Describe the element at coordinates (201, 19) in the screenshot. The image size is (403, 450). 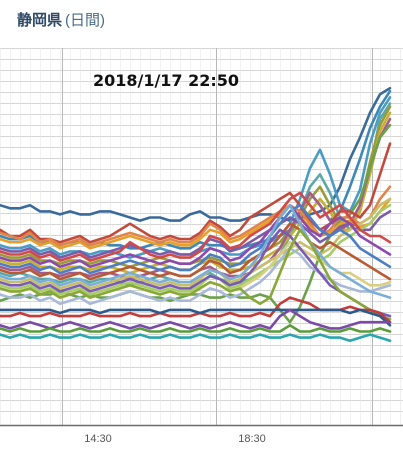
I see `chart-header: 静岡県 (日間)` at that location.